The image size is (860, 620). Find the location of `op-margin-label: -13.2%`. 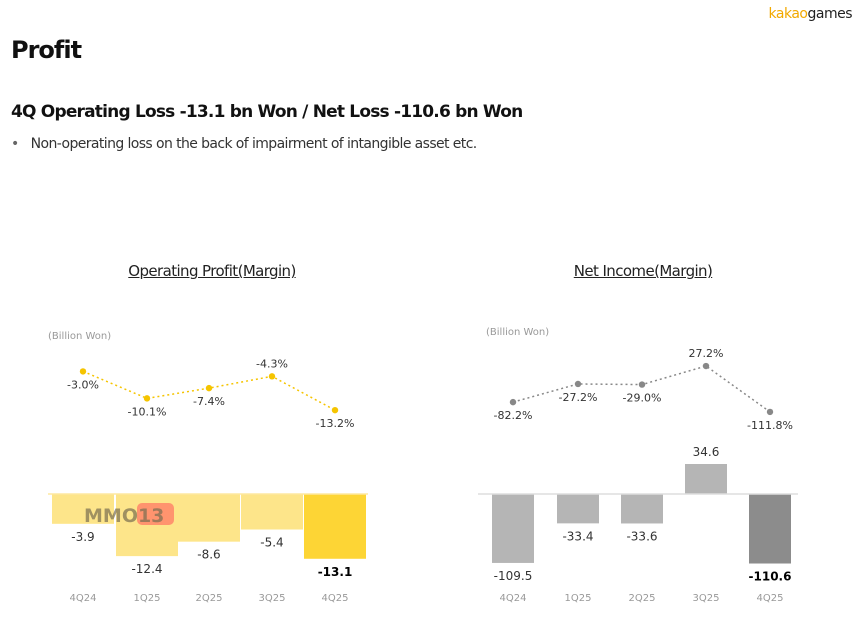

op-margin-label: -13.2% is located at coordinates (335, 423).